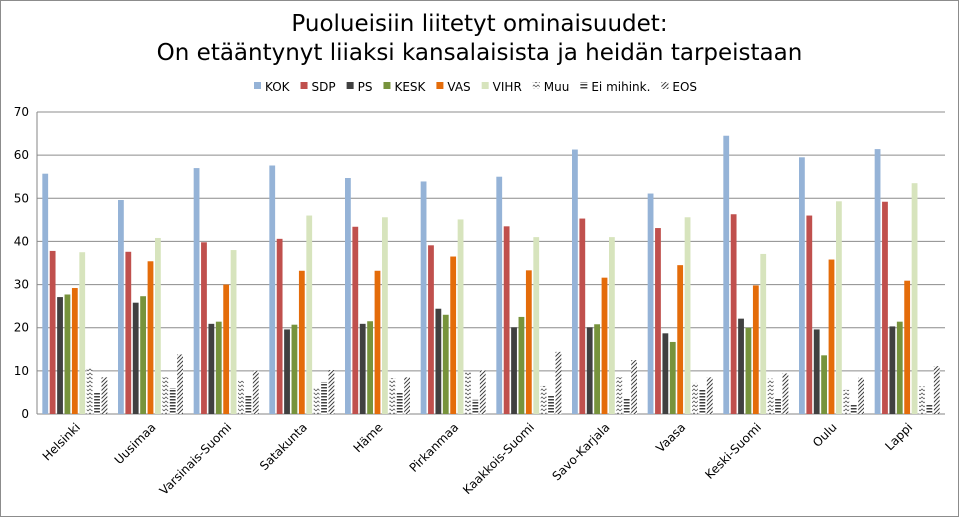 Image resolution: width=959 pixels, height=517 pixels. What do you see at coordinates (324, 87) in the screenshot?
I see `legend-label: SDP` at bounding box center [324, 87].